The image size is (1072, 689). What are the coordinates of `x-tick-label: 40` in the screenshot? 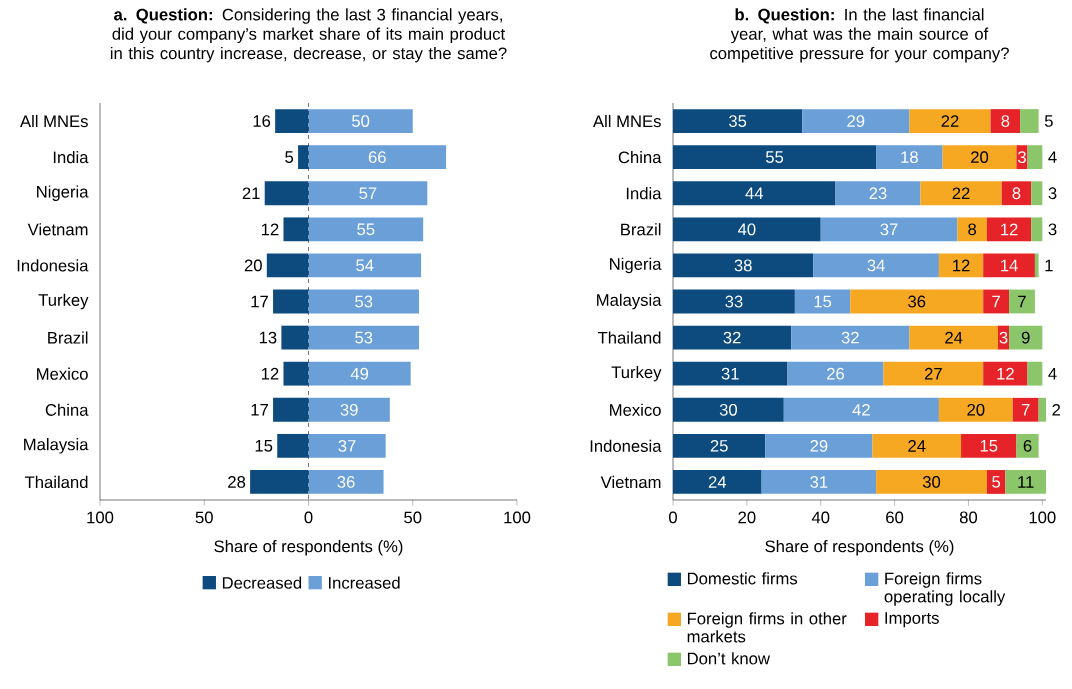 It's located at (820, 517).